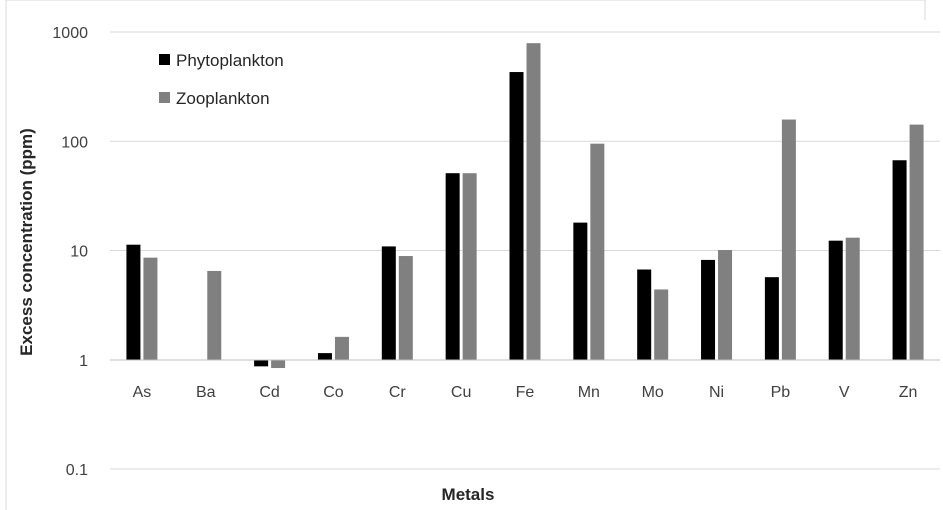  Describe the element at coordinates (835, 300) in the screenshot. I see `bar-phytoplankton-v` at that location.